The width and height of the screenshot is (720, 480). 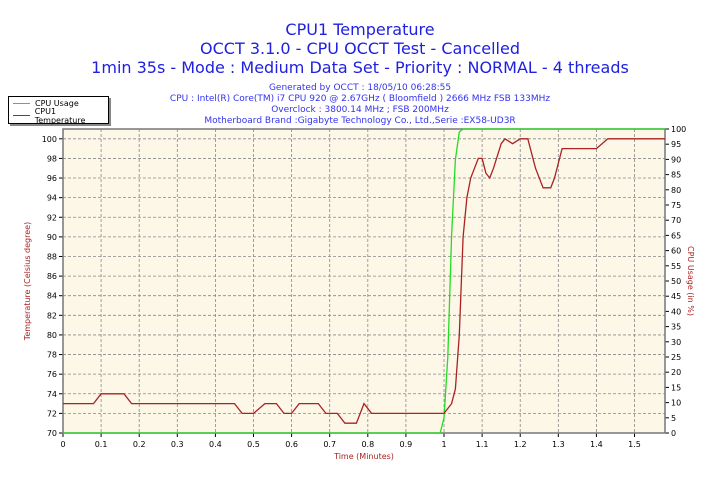 What do you see at coordinates (52, 237) in the screenshot?
I see `y-tick-label: 90` at bounding box center [52, 237].